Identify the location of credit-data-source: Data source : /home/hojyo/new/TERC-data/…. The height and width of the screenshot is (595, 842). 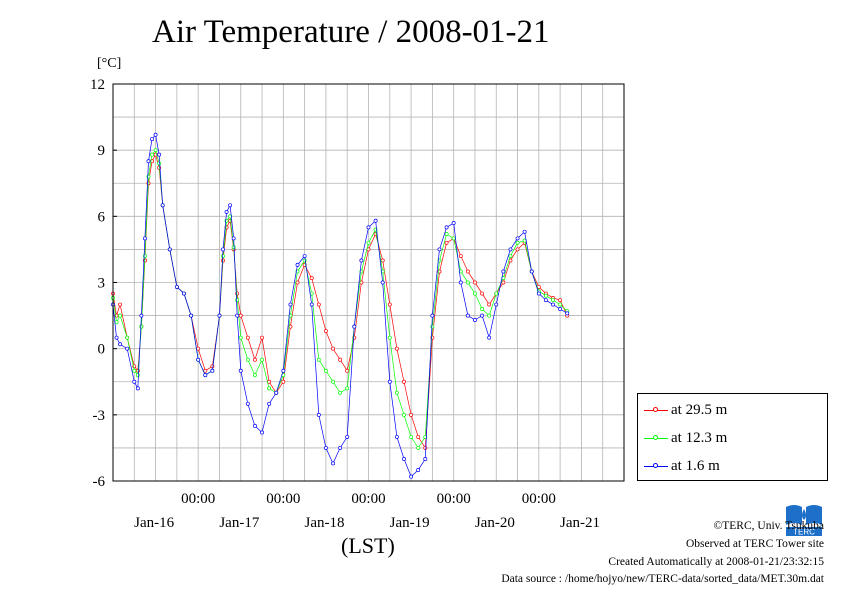
(662, 579).